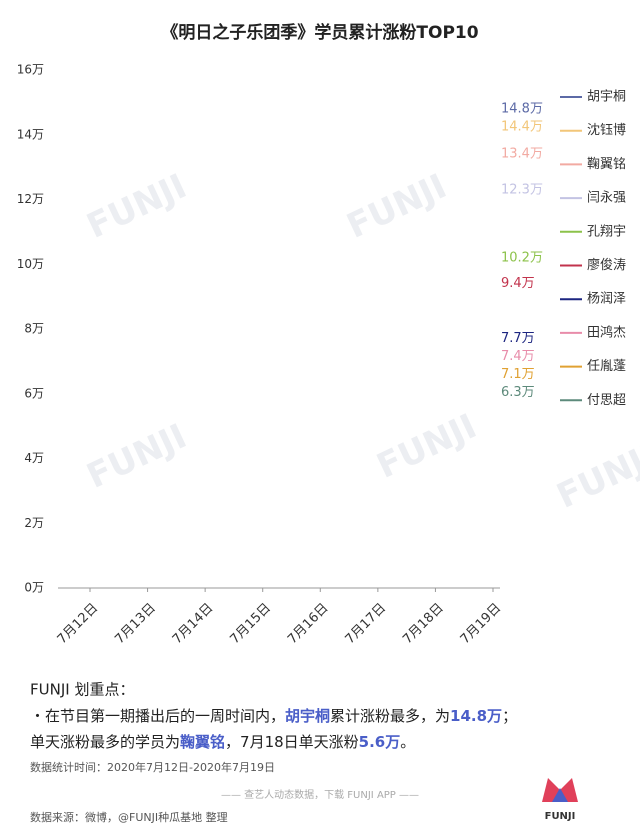  I want to click on legend-label: 沈钰博, so click(606, 130).